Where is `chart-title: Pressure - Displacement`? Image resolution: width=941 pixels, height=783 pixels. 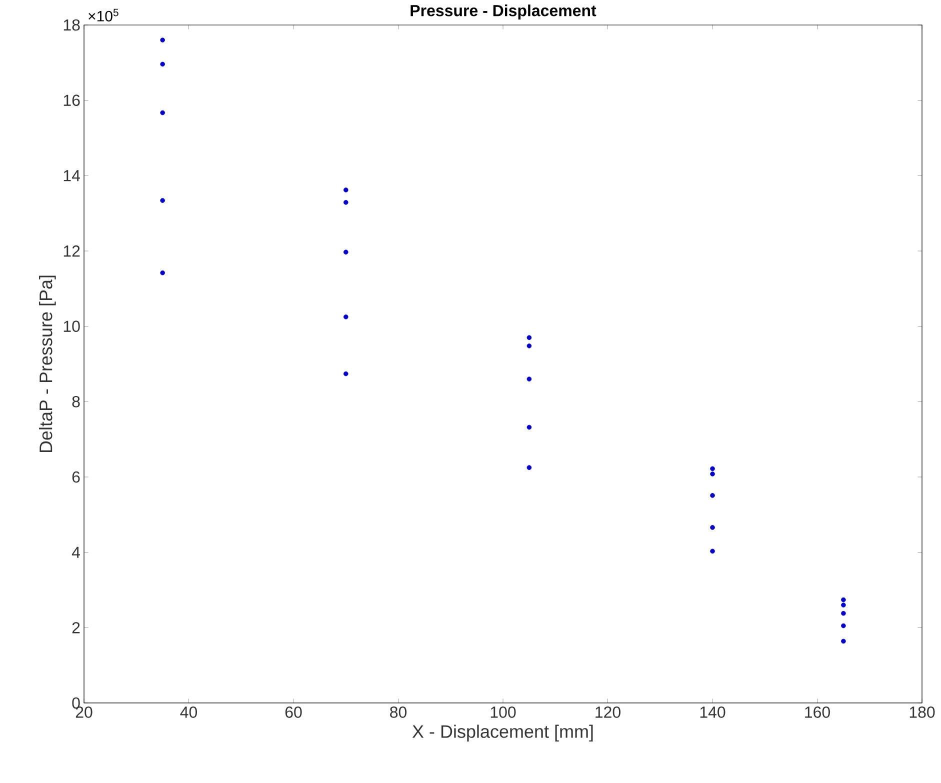 chart-title: Pressure - Displacement is located at coordinates (503, 12).